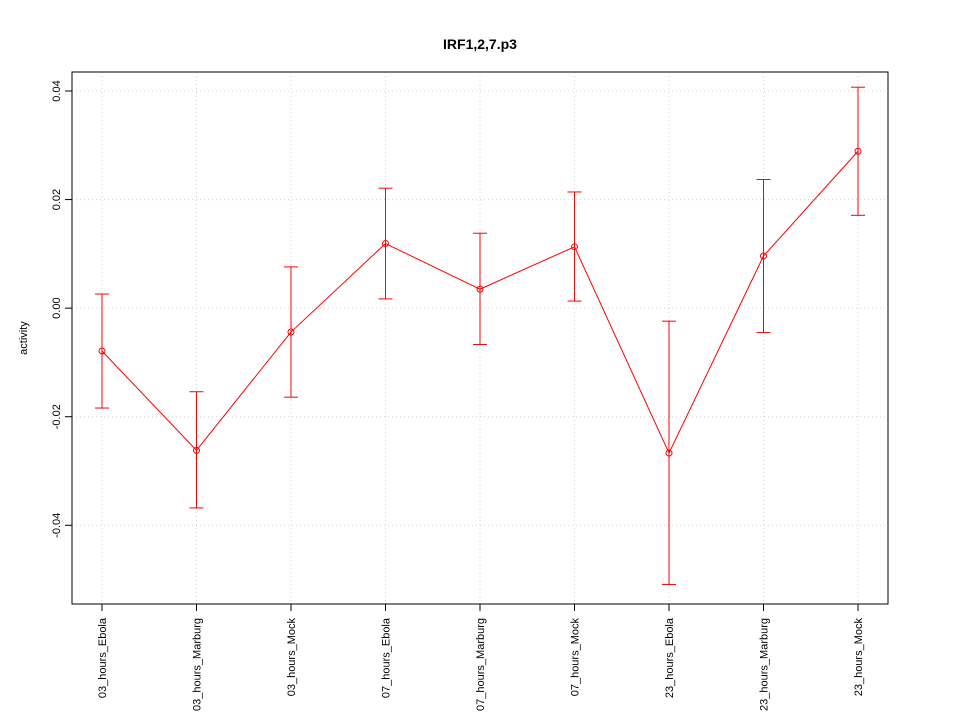  What do you see at coordinates (198, 664) in the screenshot?
I see `x-tick-label: 03_hours_Marburg` at bounding box center [198, 664].